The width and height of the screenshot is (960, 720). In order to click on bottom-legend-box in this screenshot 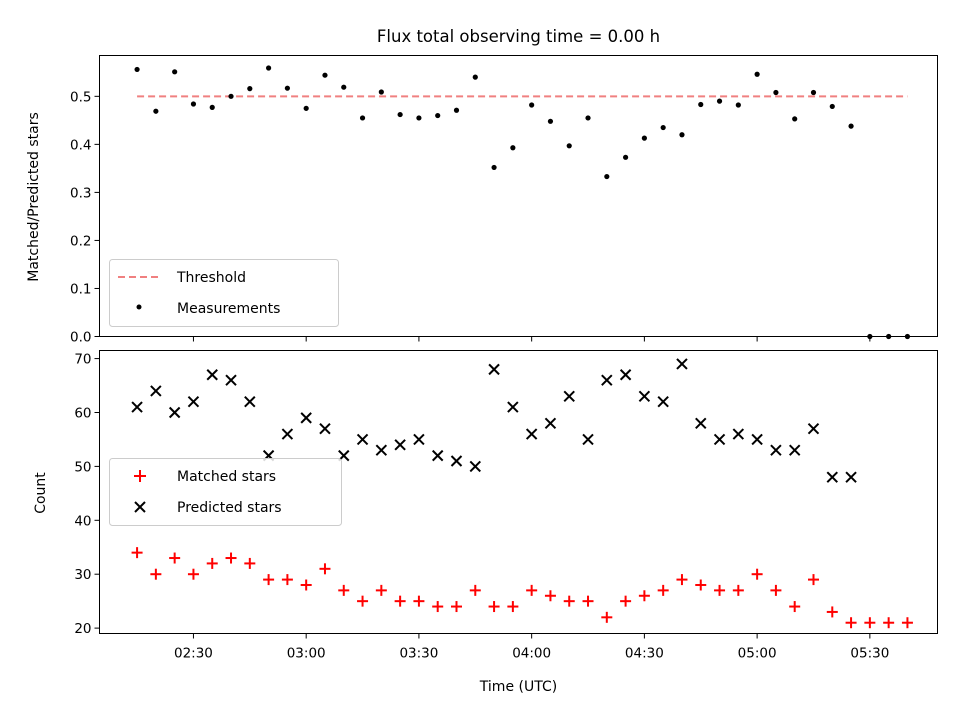, I will do `click(225, 492)`.